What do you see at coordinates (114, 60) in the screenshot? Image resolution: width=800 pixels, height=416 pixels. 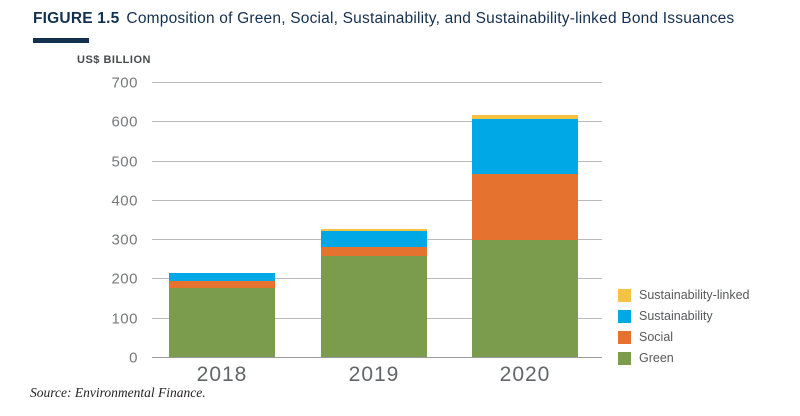 I see `y-axis-unit-label: US$ BILLION` at bounding box center [114, 60].